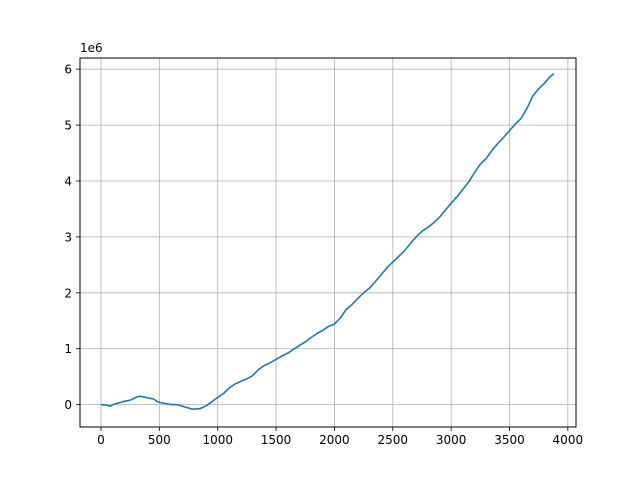  Describe the element at coordinates (68, 293) in the screenshot. I see `y-tick-label: 2` at that location.